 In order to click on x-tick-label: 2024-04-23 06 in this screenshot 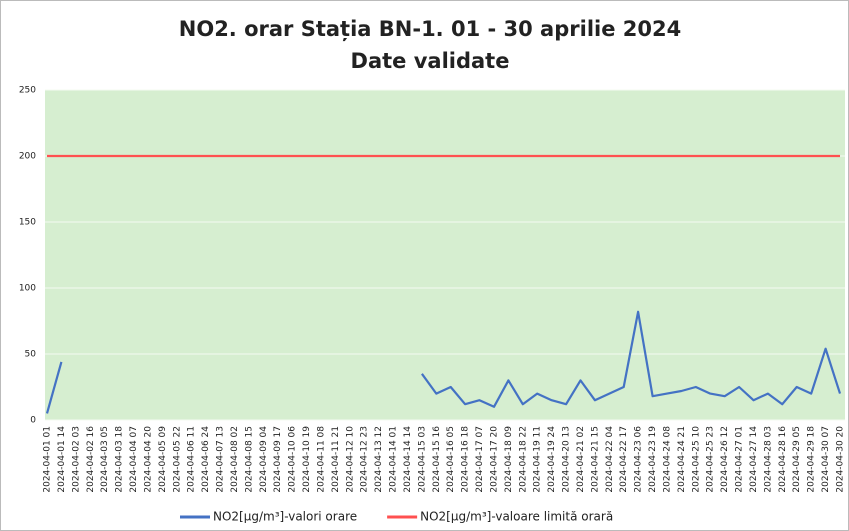, I will do `click(639, 459)`.